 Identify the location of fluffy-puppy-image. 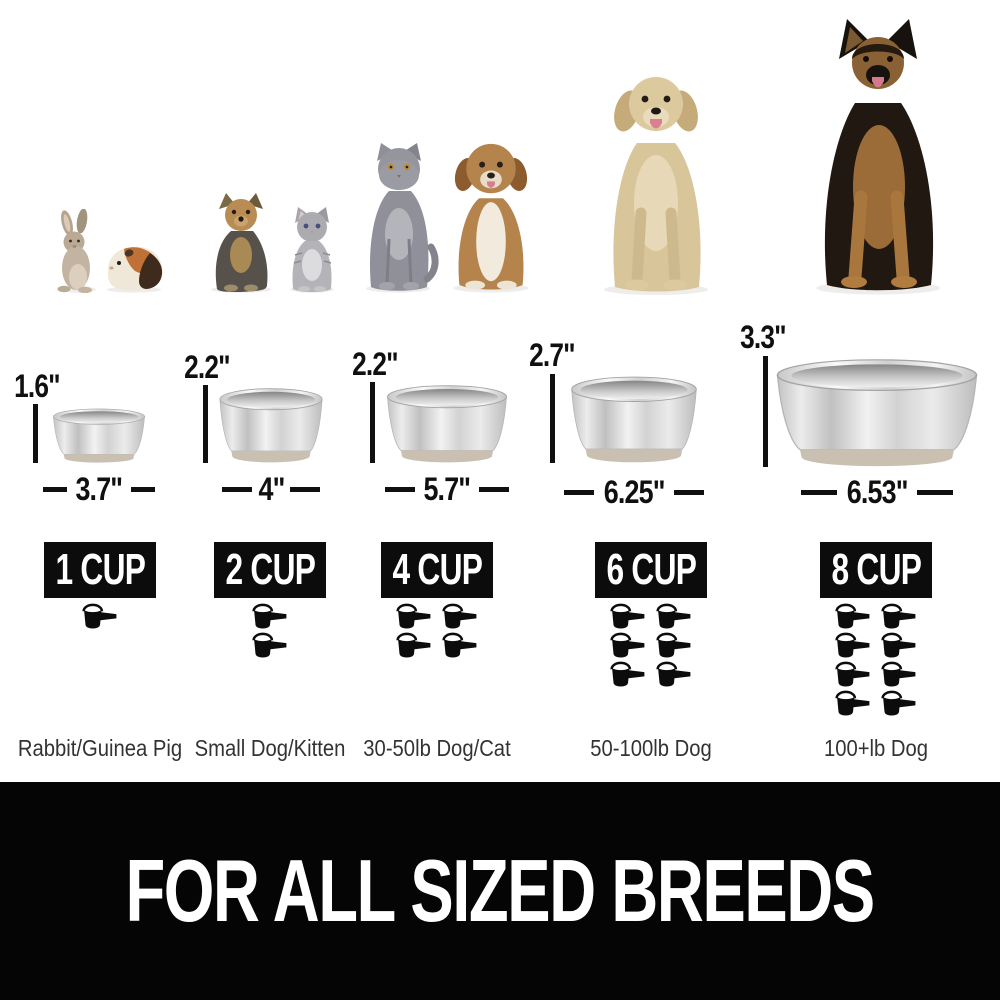
(491, 218).